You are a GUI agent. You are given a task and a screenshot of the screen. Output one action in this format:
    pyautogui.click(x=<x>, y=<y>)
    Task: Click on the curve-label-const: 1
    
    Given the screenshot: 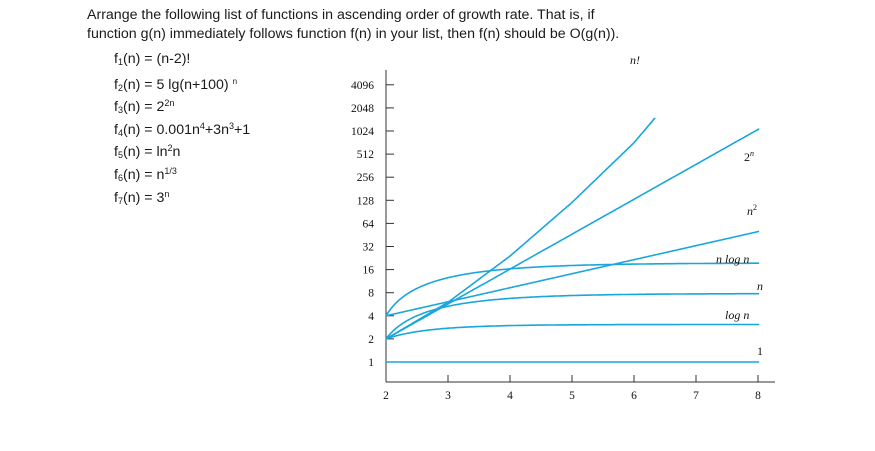 What is the action you would take?
    pyautogui.click(x=760, y=351)
    